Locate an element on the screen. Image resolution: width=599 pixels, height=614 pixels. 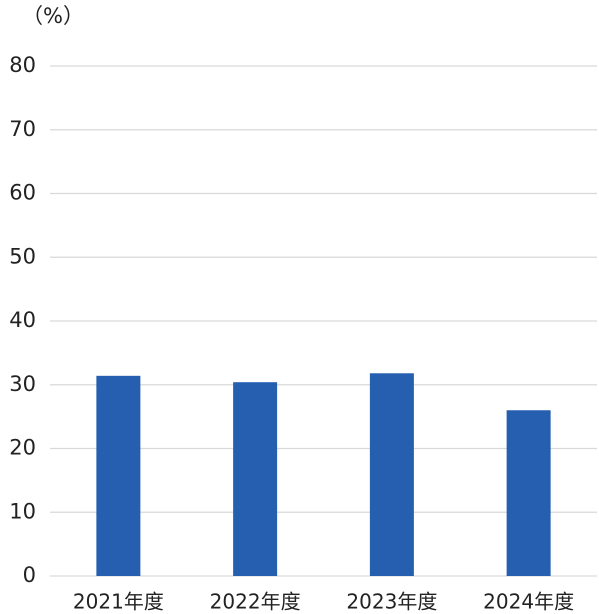
x-tick-label: 2022年度 is located at coordinates (255, 602).